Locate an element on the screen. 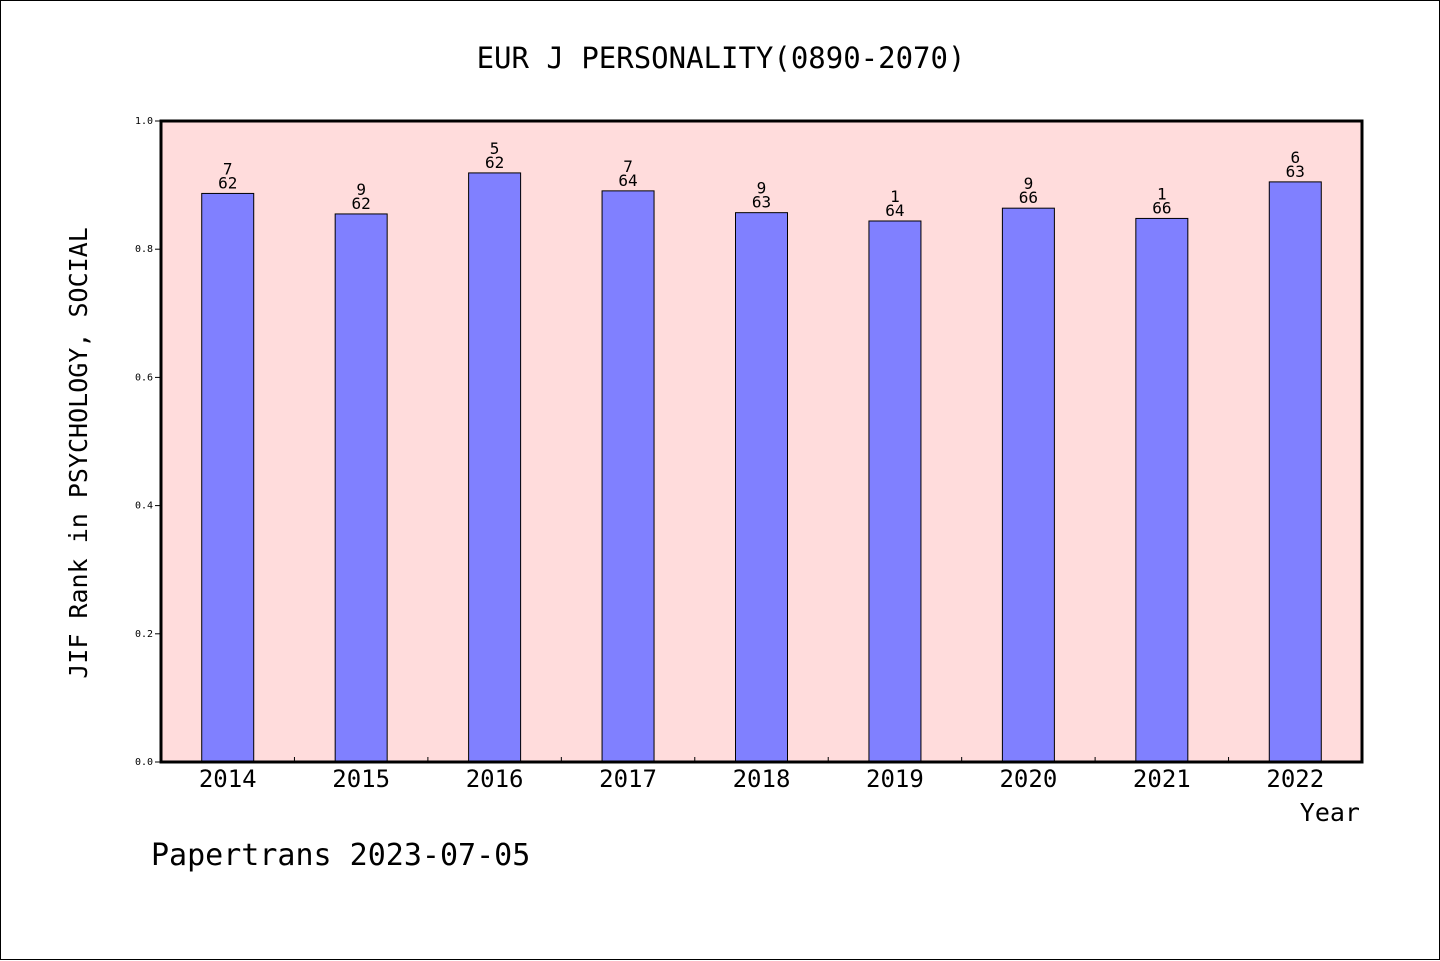 Image resolution: width=1440 pixels, height=961 pixels. bar-label-total-2018: 63 is located at coordinates (761, 202).